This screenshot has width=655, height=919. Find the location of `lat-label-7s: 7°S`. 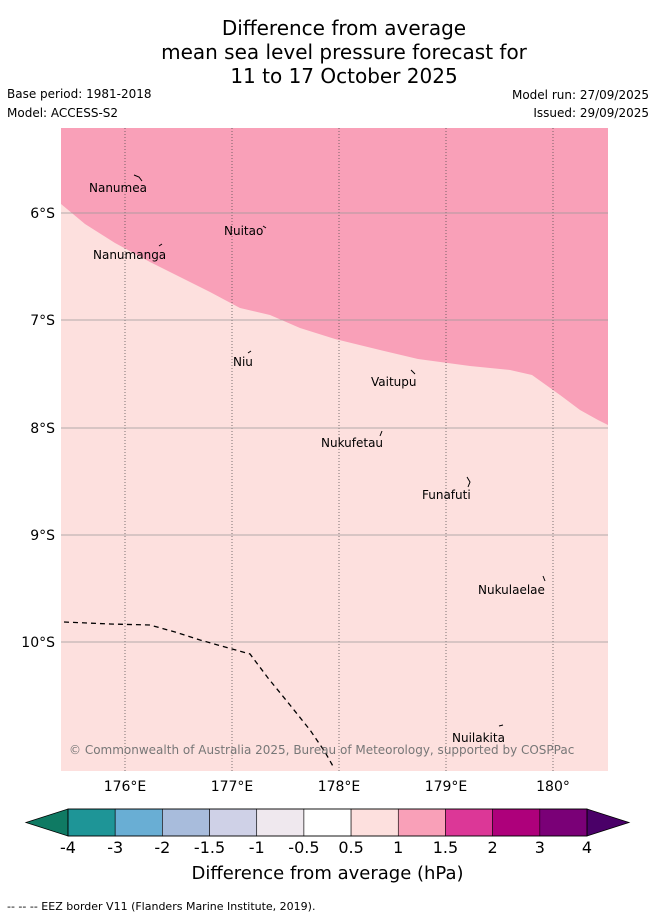

lat-label-7s: 7°S is located at coordinates (42, 321).